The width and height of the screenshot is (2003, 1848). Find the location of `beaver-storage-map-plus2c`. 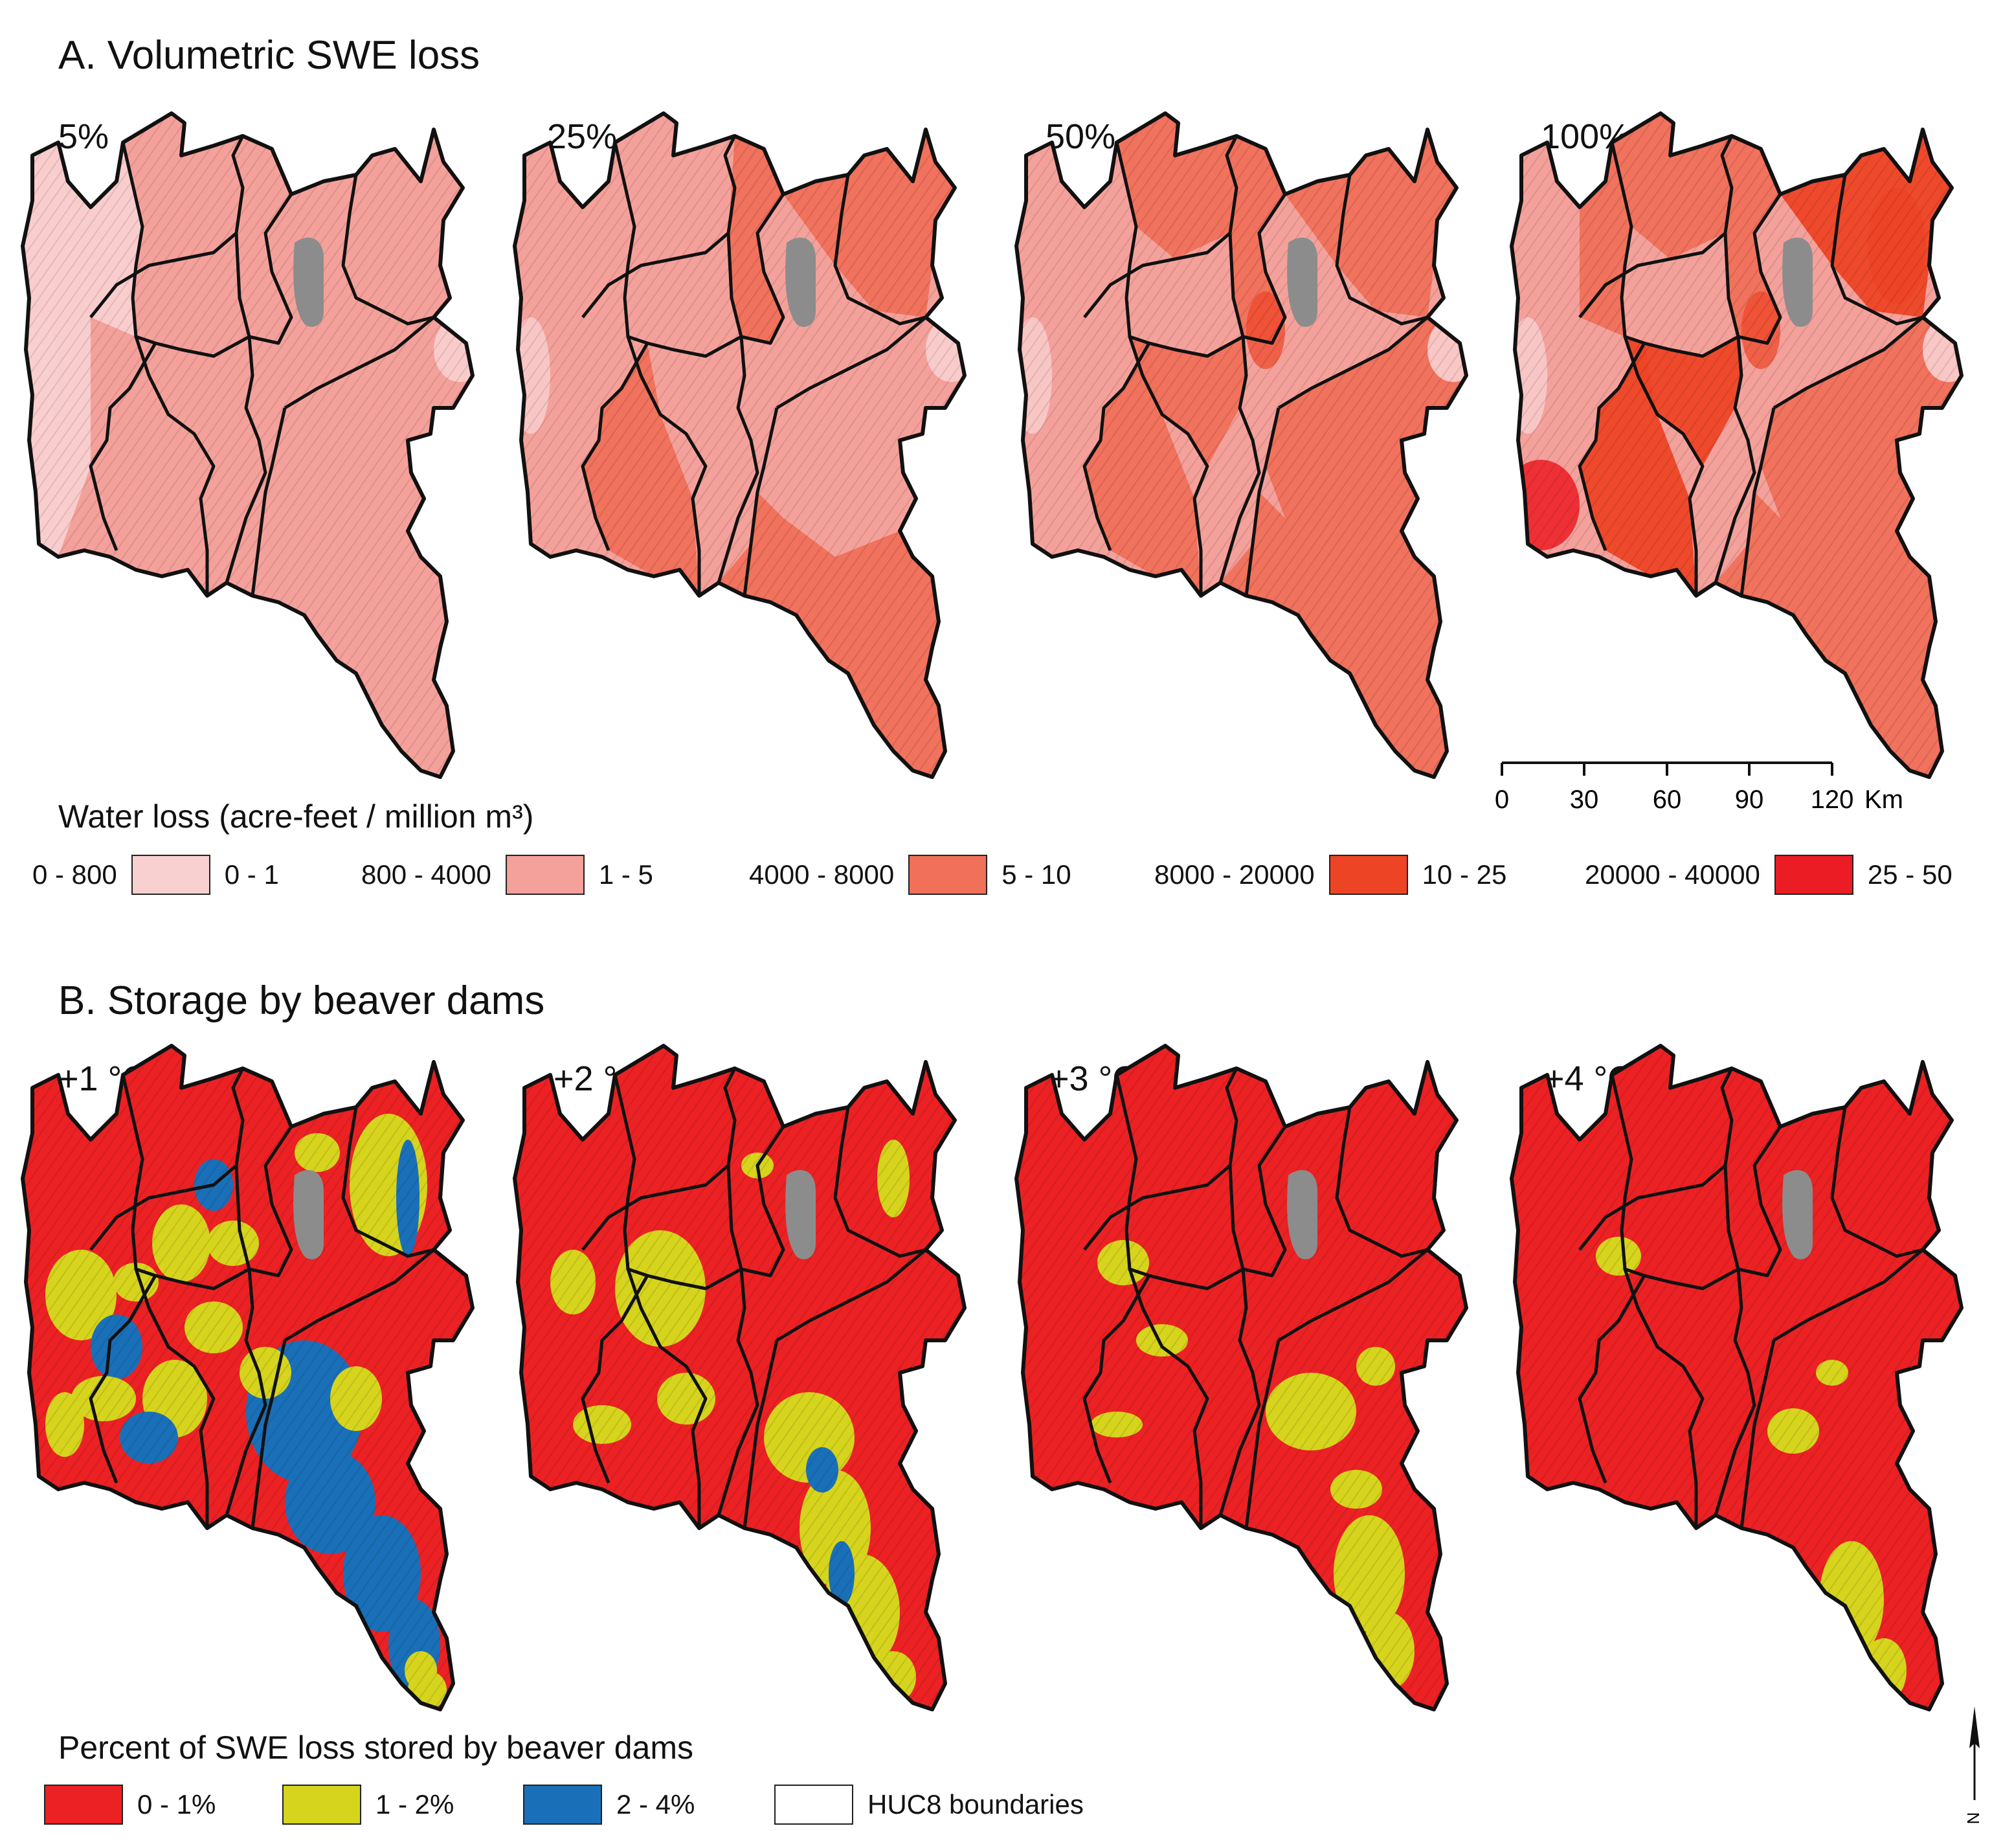

beaver-storage-map-plus2c is located at coordinates (739, 1392).